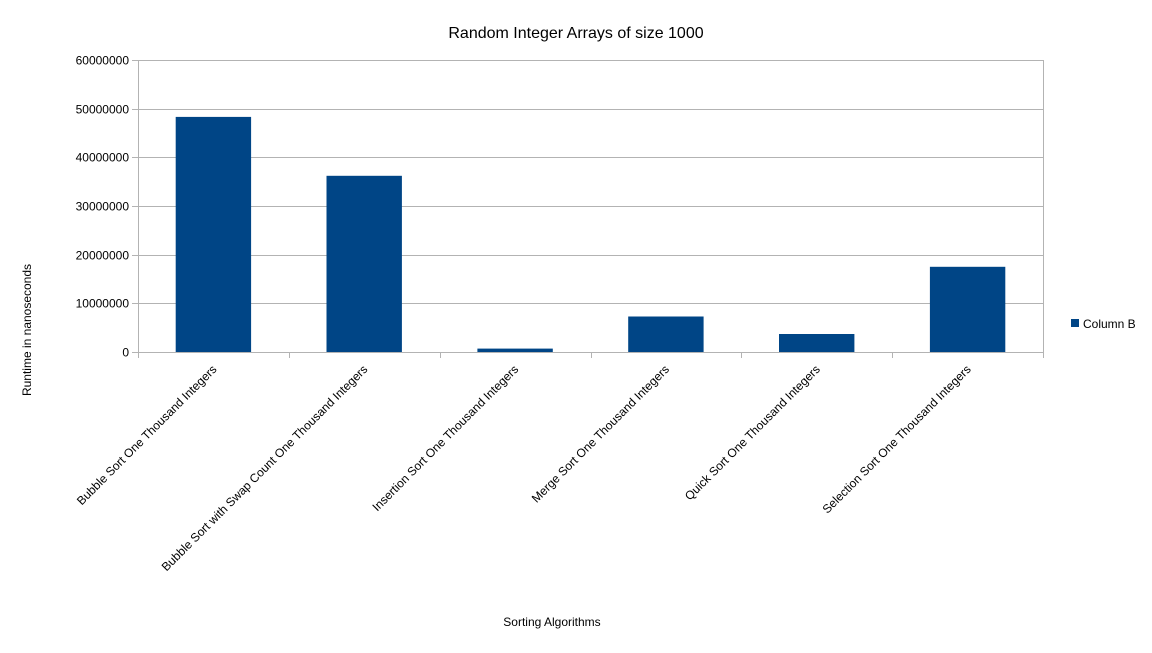 The width and height of the screenshot is (1152, 653). Describe the element at coordinates (103, 207) in the screenshot. I see `y-tick-label: 30000000` at that location.